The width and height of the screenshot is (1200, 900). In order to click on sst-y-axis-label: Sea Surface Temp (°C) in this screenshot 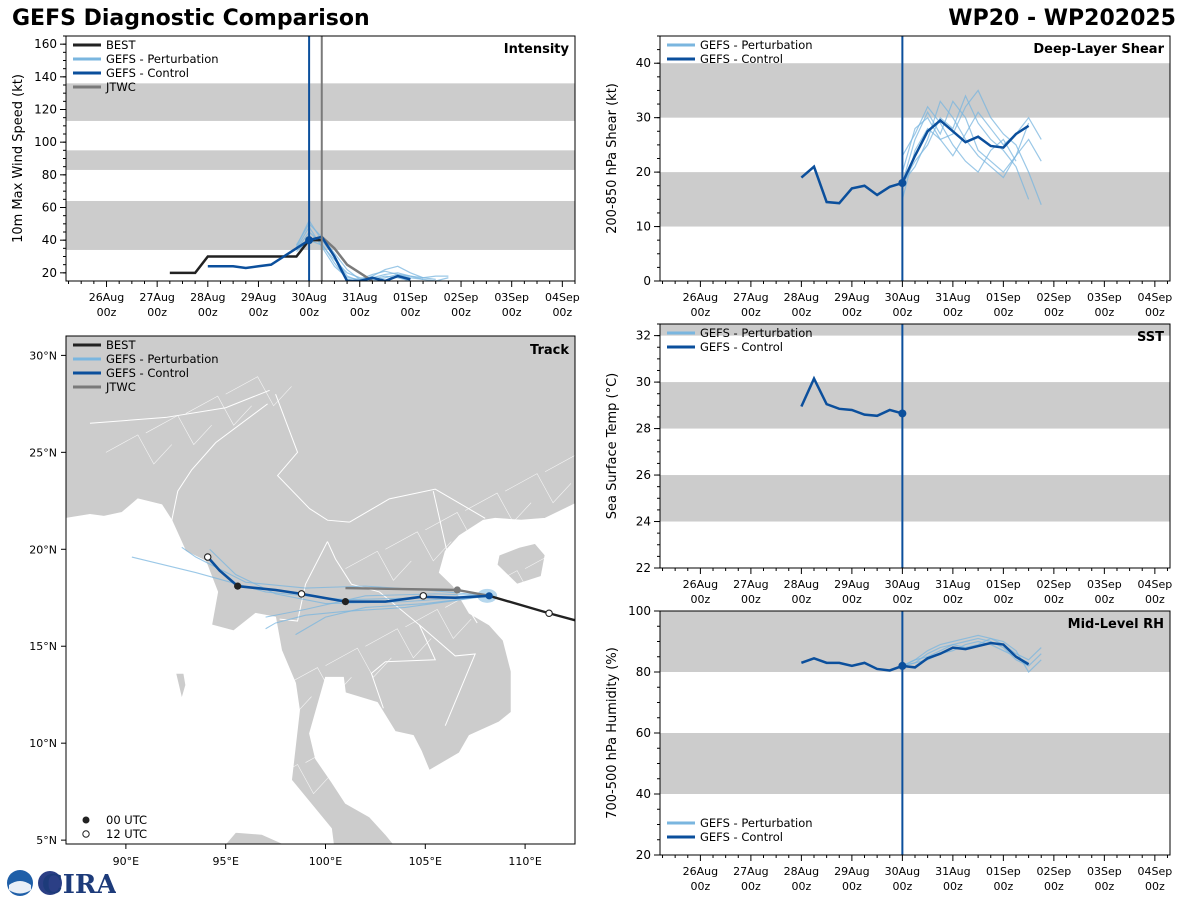, I will do `click(612, 446)`.